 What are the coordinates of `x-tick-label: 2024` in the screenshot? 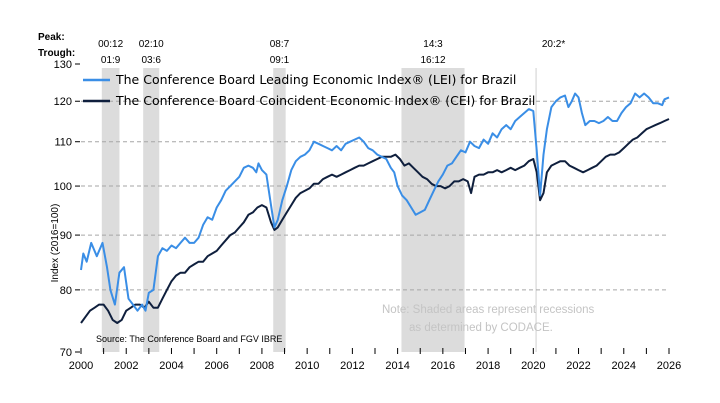 It's located at (624, 366).